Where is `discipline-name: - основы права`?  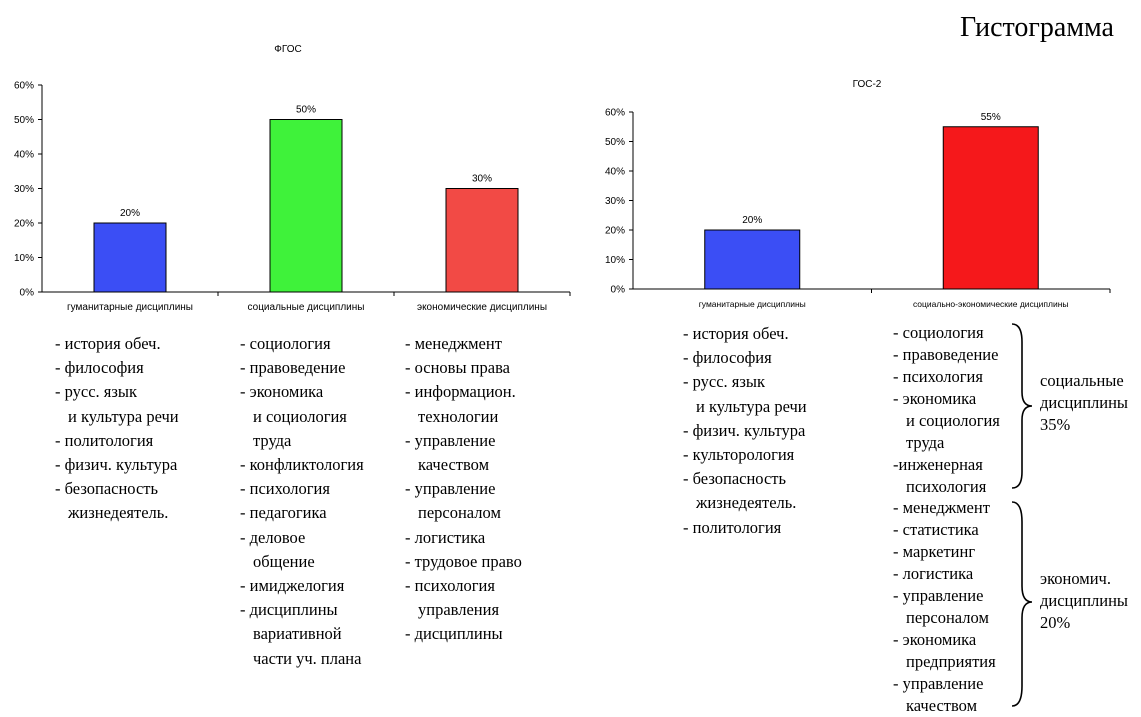
discipline-name: - основы права is located at coordinates (457, 368).